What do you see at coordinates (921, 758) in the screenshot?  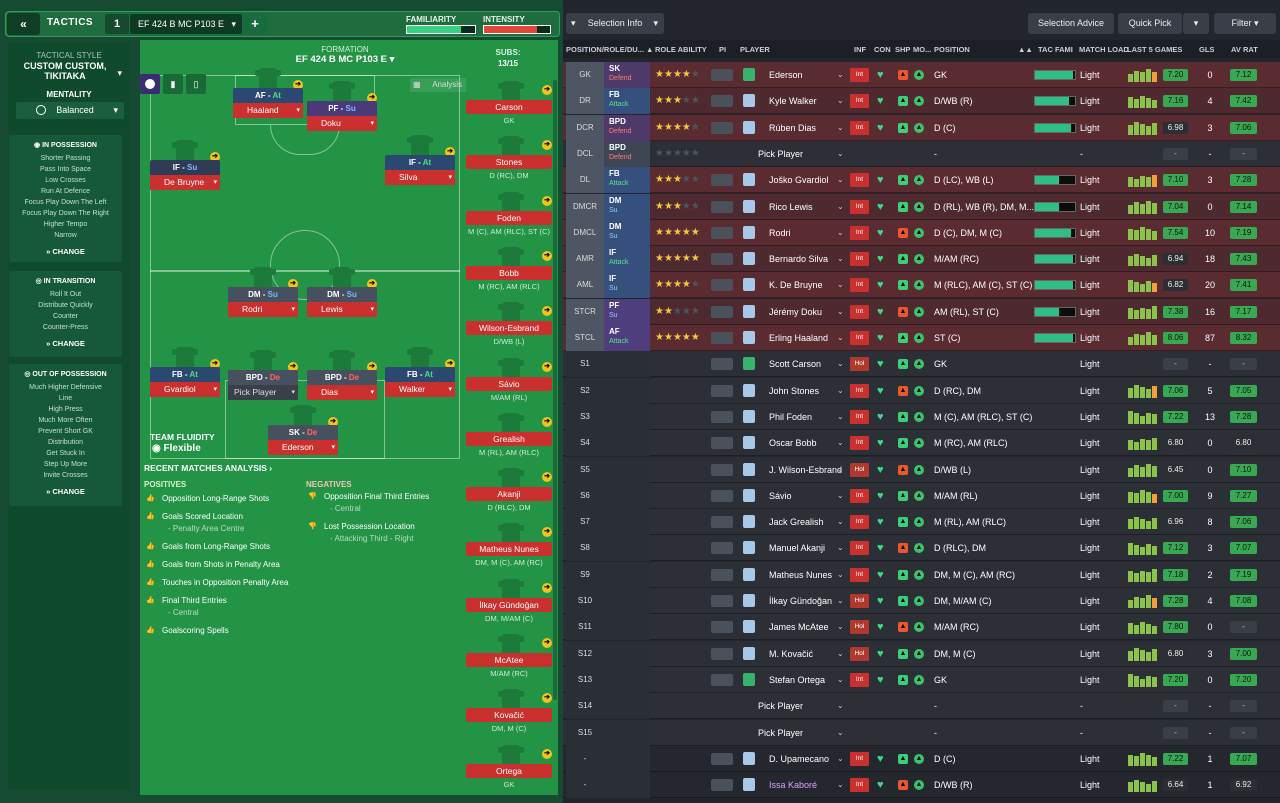 I see `table-row: - D. Upamecano ⌄ Int ♥ ▲ ▲ D (C) Light 7.22 1 7.07` at bounding box center [921, 758].